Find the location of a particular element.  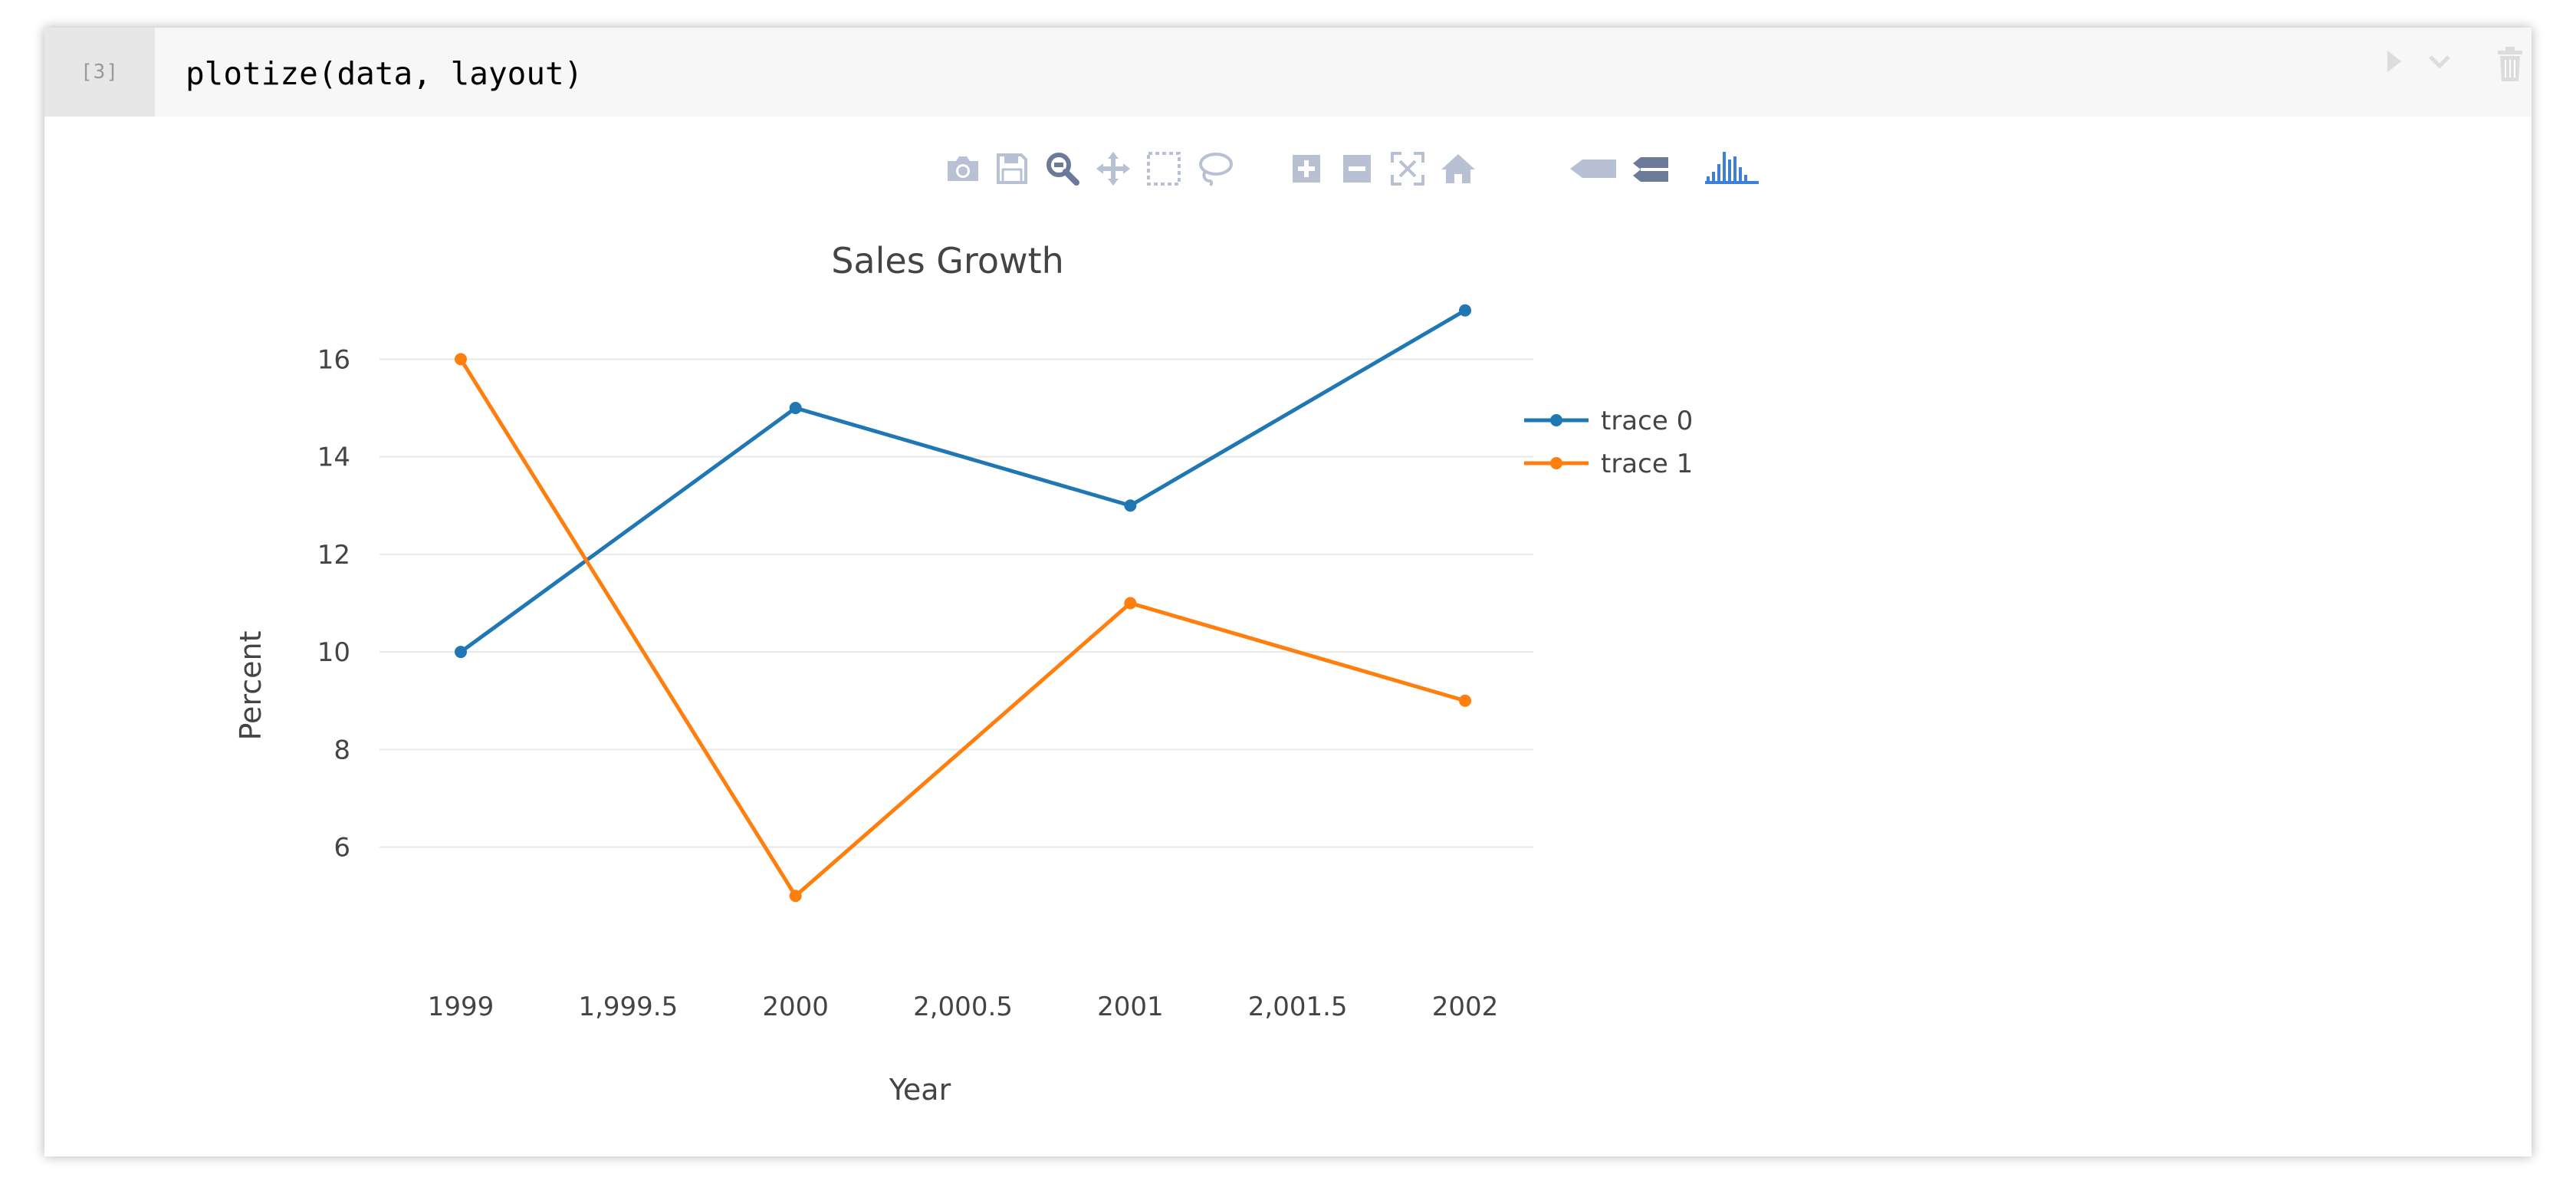

camera-icon is located at coordinates (963, 169).